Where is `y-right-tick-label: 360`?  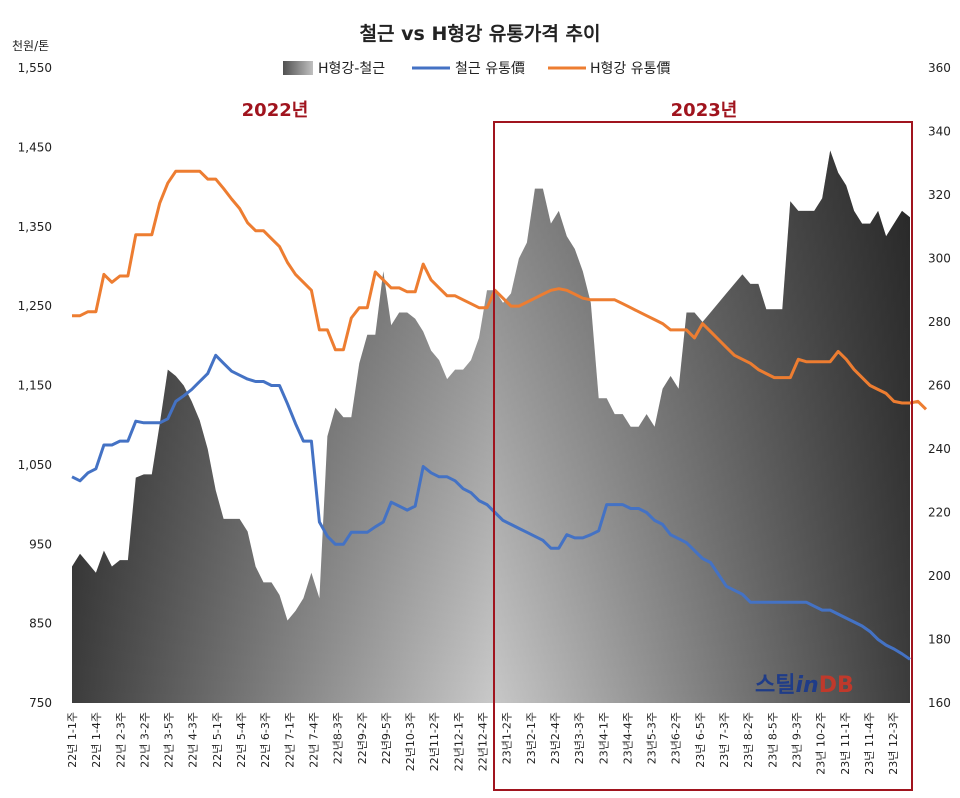
y-right-tick-label: 360 is located at coordinates (939, 68).